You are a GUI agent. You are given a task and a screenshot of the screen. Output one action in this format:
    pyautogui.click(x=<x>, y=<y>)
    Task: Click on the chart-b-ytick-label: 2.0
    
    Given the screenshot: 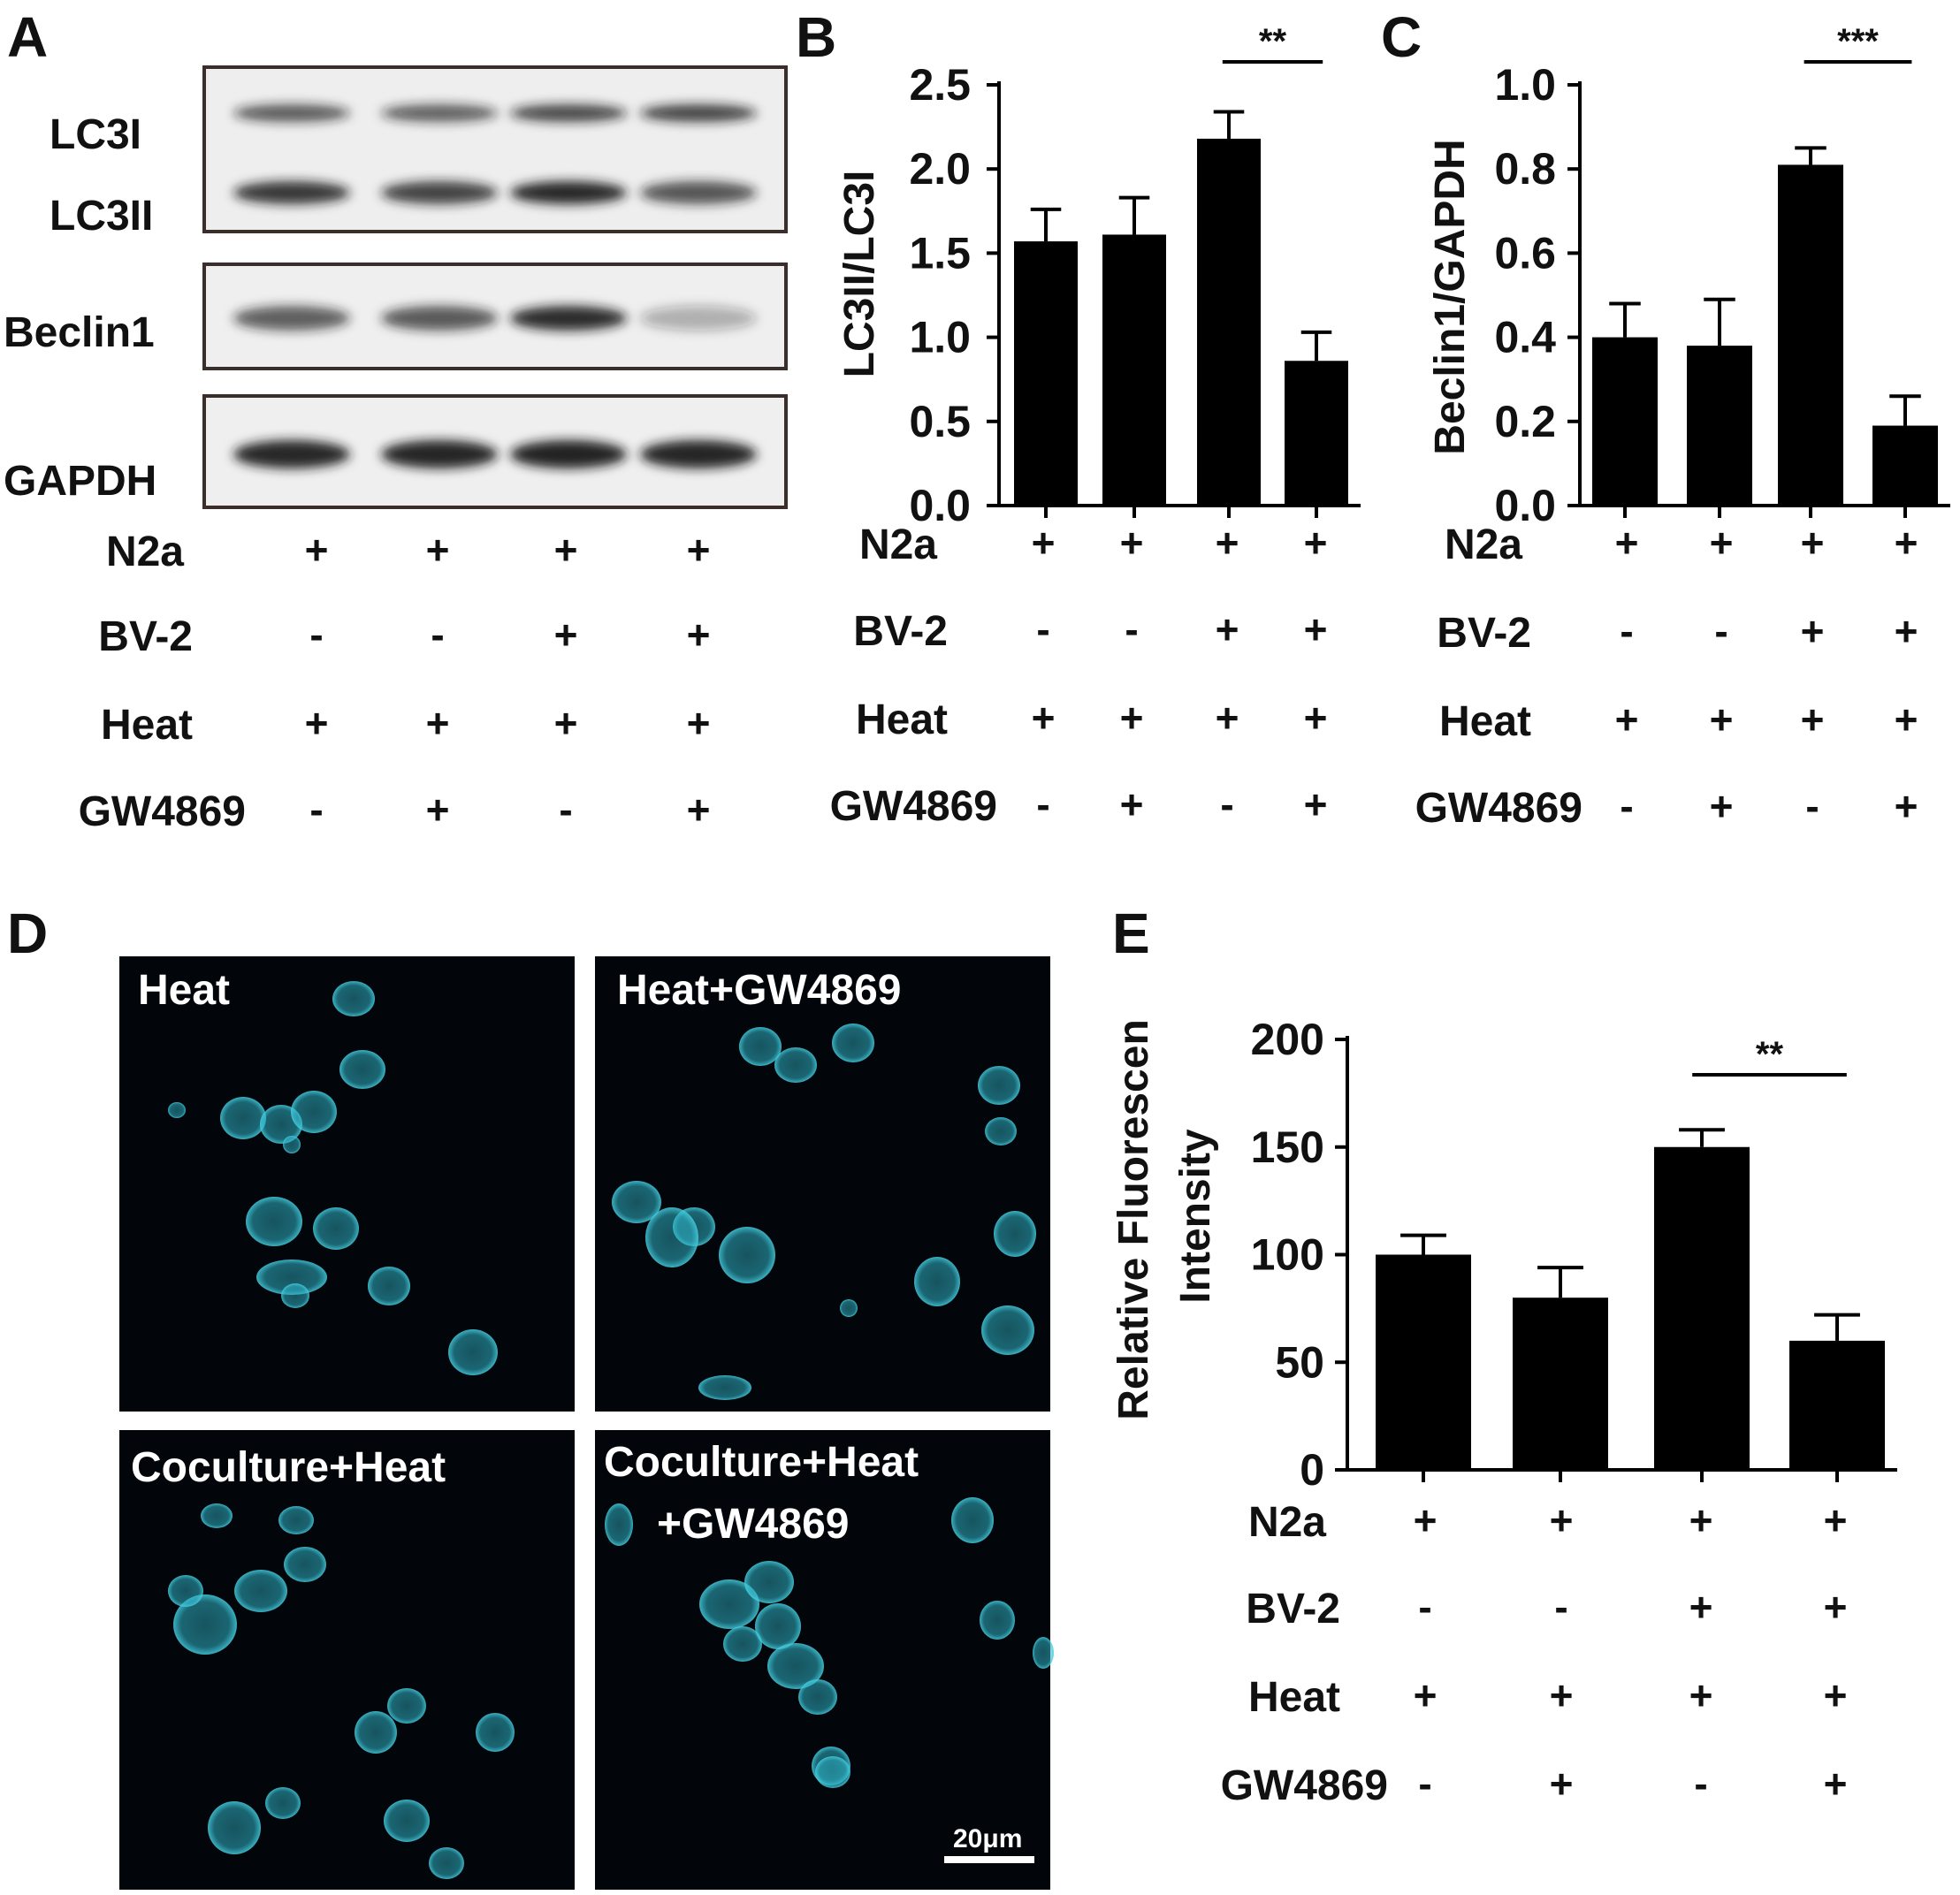 What is the action you would take?
    pyautogui.click(x=940, y=169)
    